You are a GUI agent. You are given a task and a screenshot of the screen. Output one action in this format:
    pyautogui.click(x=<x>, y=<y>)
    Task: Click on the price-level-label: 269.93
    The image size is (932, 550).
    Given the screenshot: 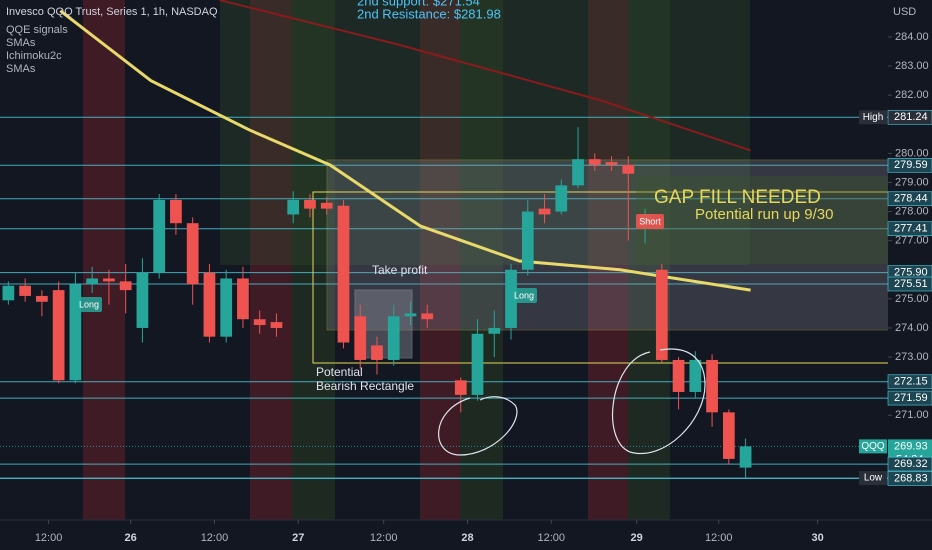 What is the action you would take?
    pyautogui.click(x=911, y=446)
    